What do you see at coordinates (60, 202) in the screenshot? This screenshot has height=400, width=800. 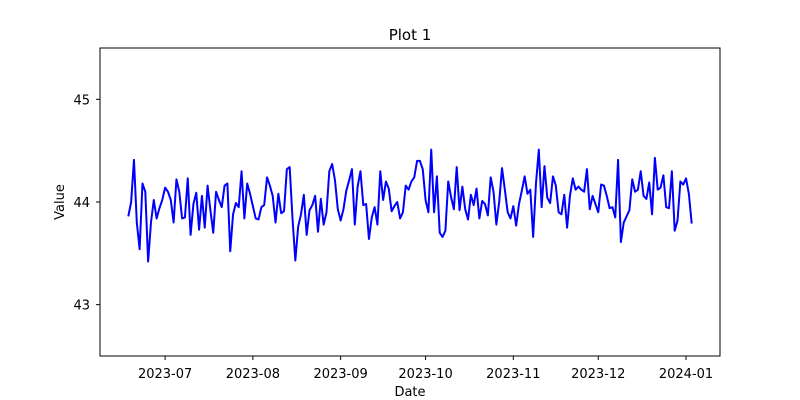 I see `y-axis-label: Value` at bounding box center [60, 202].